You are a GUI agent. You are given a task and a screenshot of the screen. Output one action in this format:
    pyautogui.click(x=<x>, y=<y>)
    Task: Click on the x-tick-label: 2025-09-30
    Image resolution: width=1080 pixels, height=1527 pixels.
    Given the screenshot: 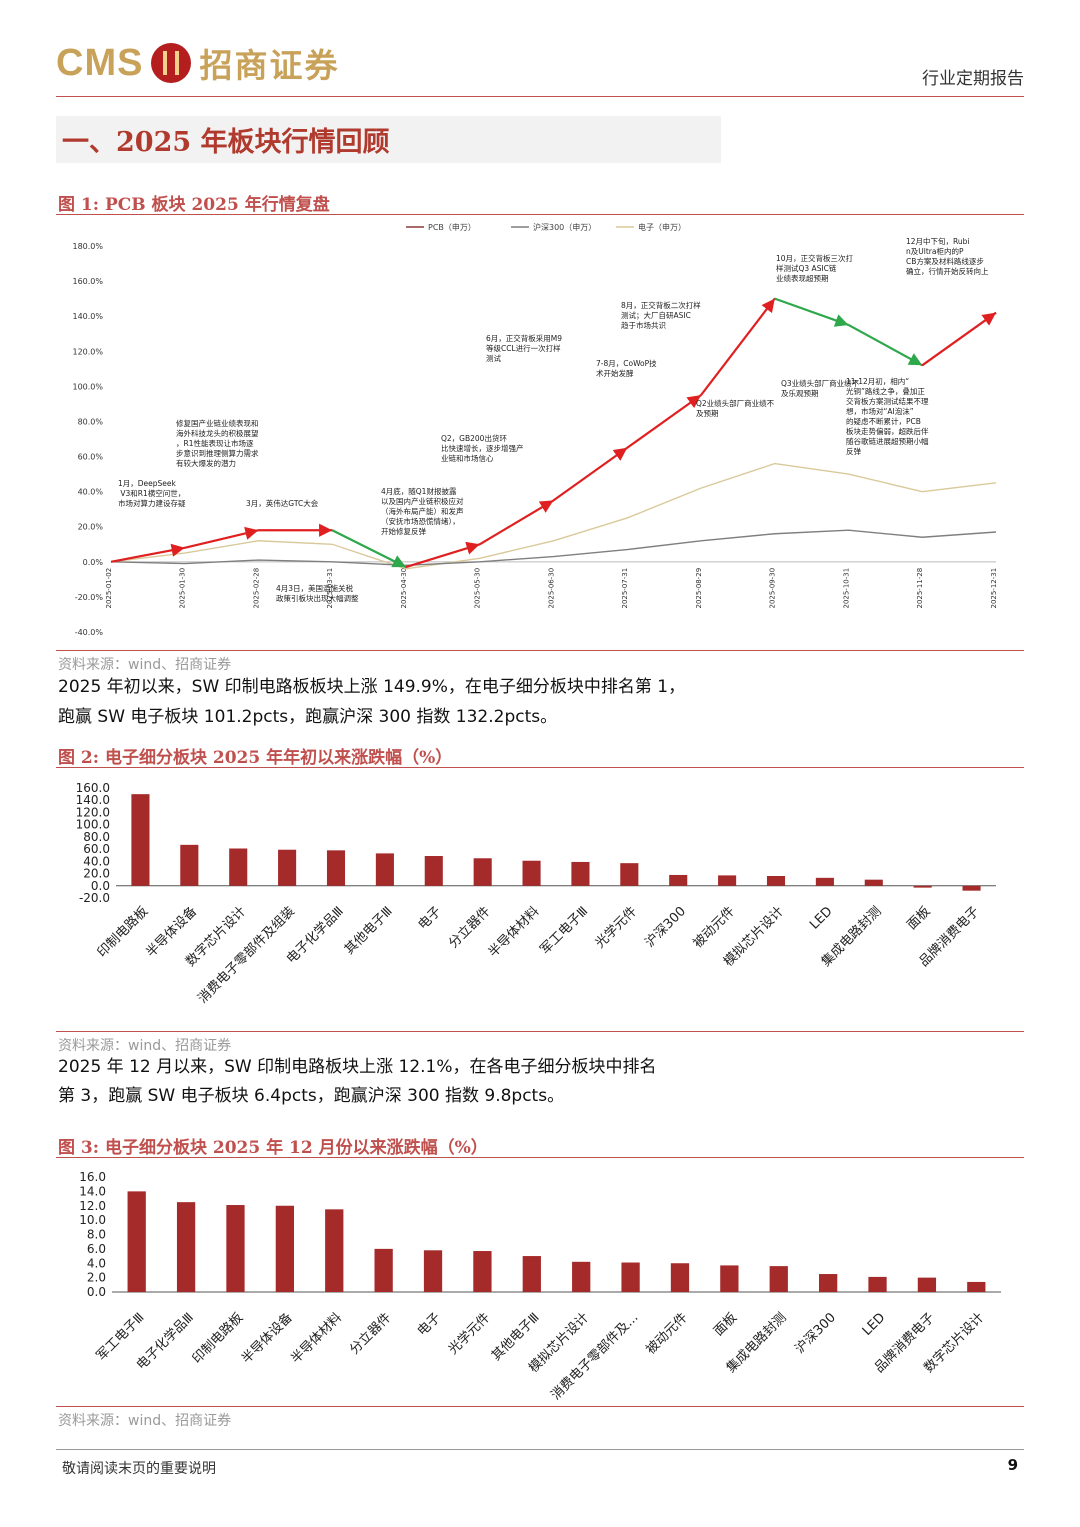 What is the action you would take?
    pyautogui.click(x=773, y=588)
    